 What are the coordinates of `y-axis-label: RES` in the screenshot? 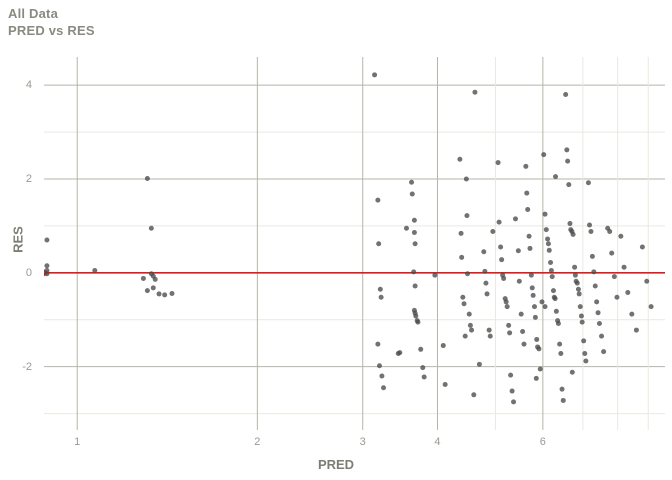 It's located at (18, 239).